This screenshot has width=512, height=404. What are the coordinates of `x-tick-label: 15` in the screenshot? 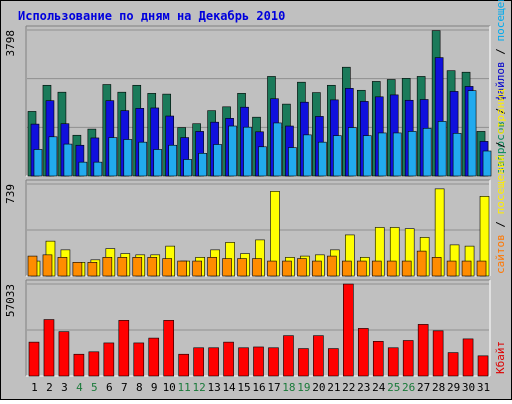 It's located at (243, 387).